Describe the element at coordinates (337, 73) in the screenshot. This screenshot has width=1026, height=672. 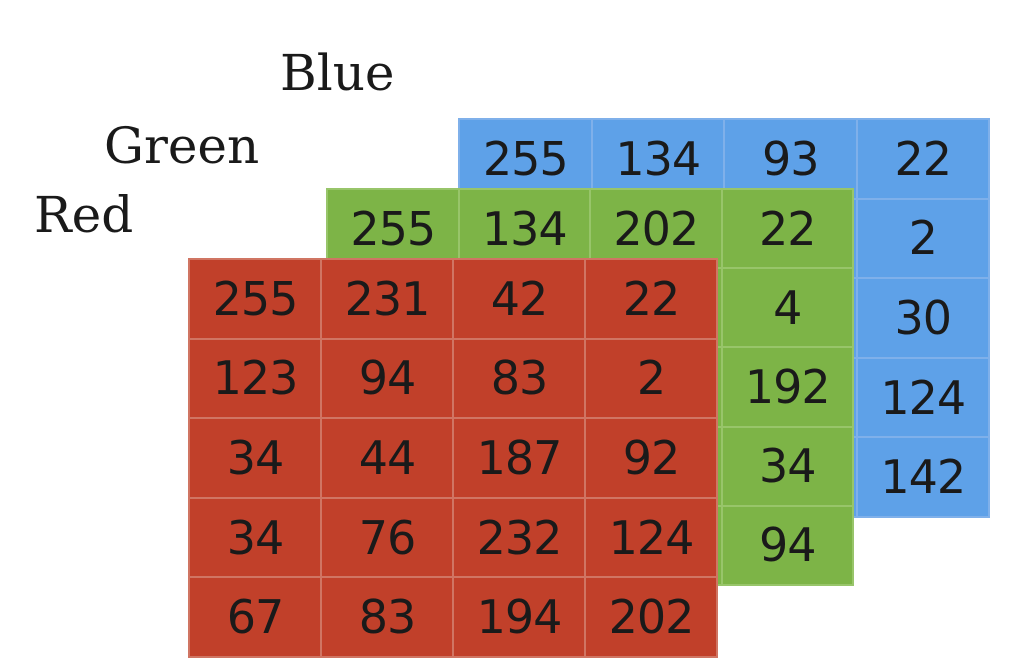
I see `blue-channel-label: Blue` at that location.